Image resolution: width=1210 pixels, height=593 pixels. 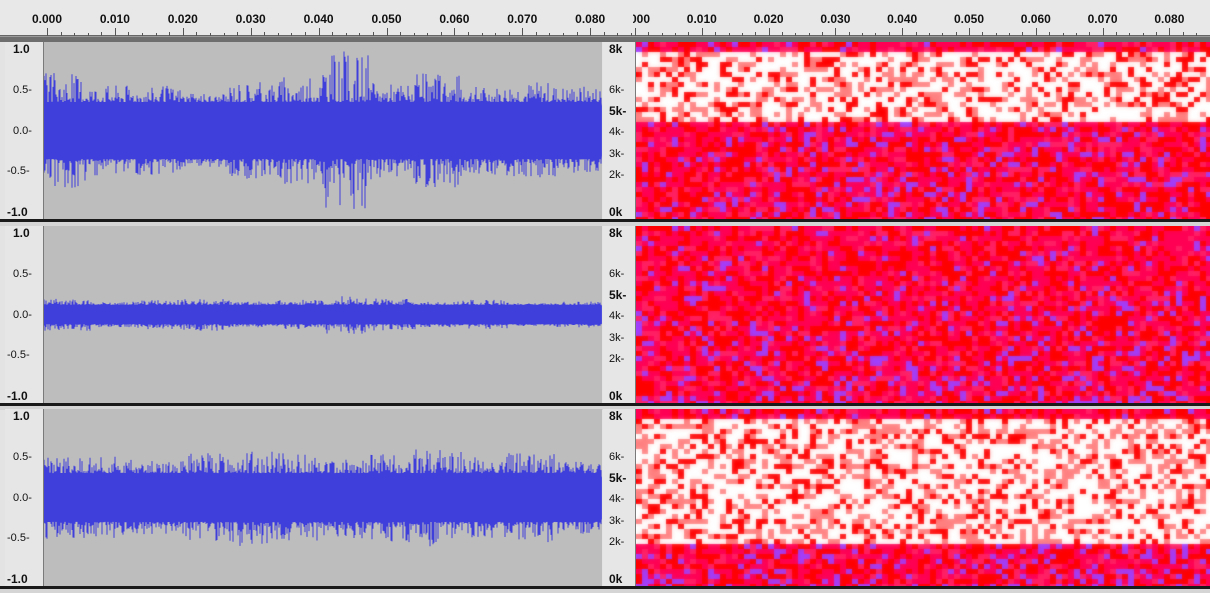 What do you see at coordinates (616, 233) in the screenshot?
I see `frequency-label: 8k` at bounding box center [616, 233].